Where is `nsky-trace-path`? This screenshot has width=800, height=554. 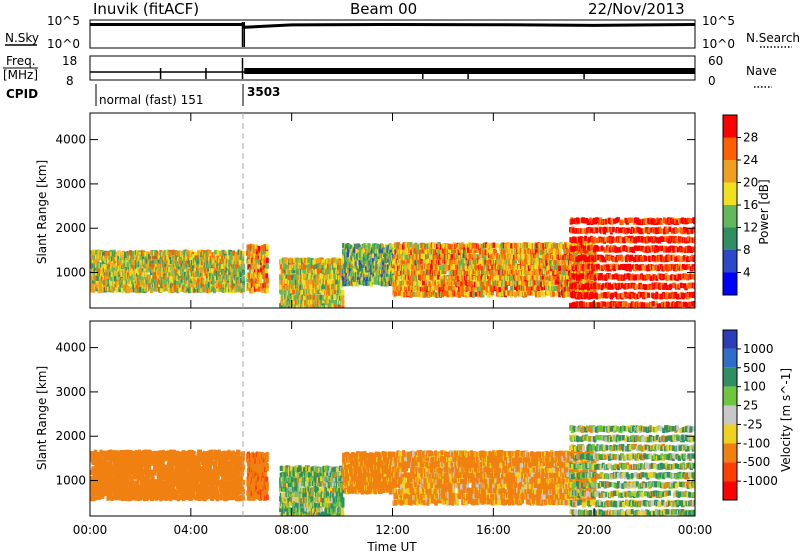
nsky-trace-path is located at coordinates (393, 25).